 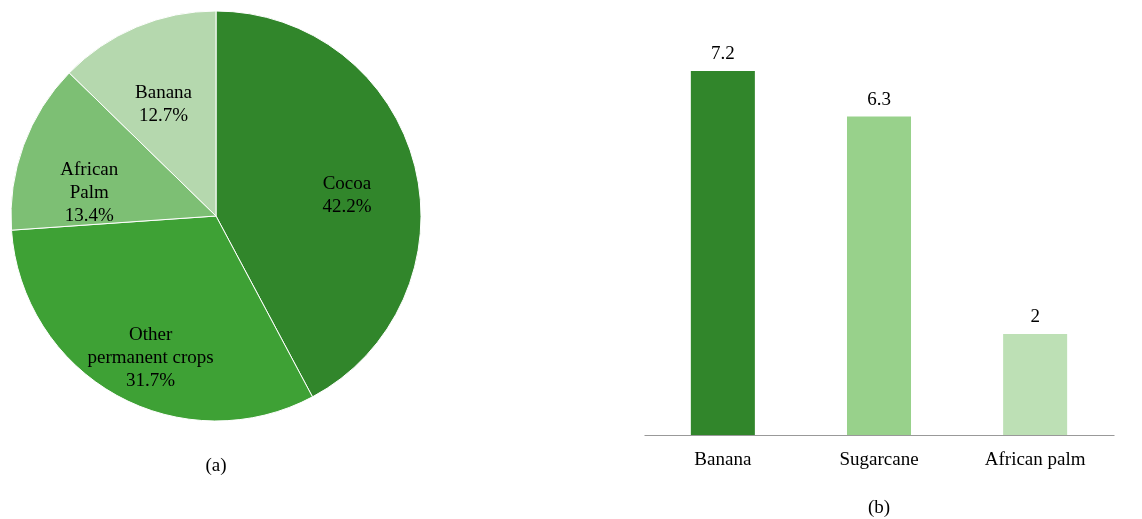 What do you see at coordinates (879, 458) in the screenshot?
I see `x-tick-label: Sugarcane` at bounding box center [879, 458].